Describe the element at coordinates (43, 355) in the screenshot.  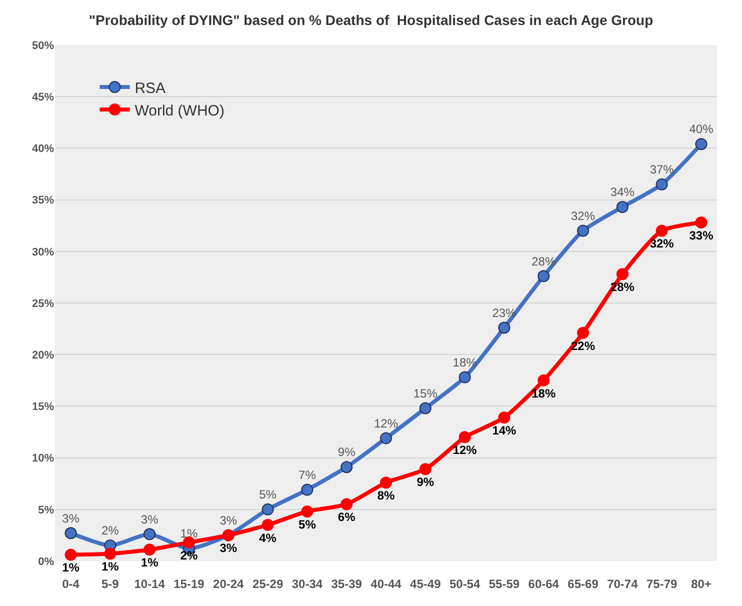
I see `y-tick-label: 20%` at that location.